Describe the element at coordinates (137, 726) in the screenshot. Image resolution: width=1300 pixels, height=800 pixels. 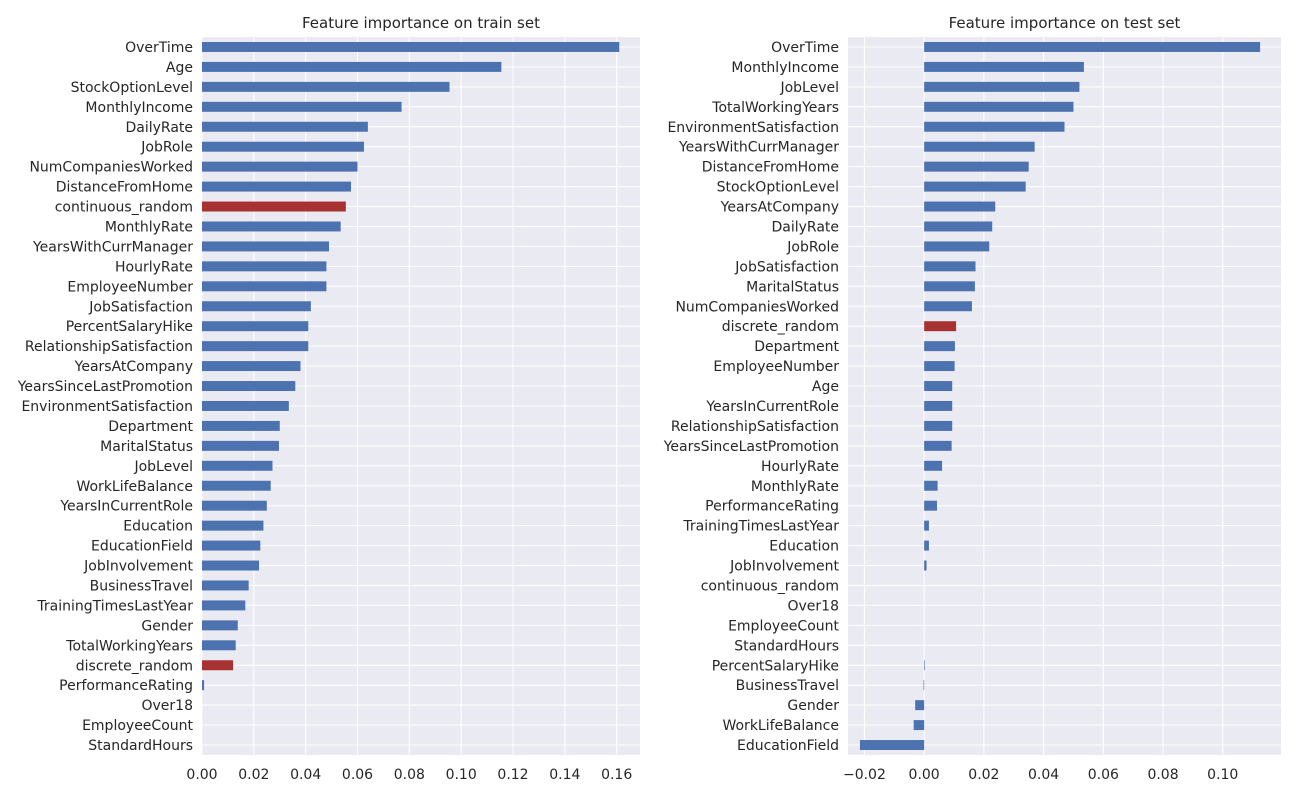
I see `category-label: EmployeeCount` at that location.